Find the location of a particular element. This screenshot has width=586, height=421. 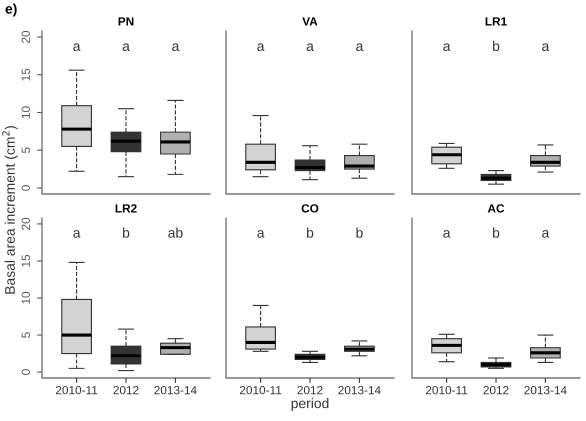

chart-title: LR2 is located at coordinates (126, 208).